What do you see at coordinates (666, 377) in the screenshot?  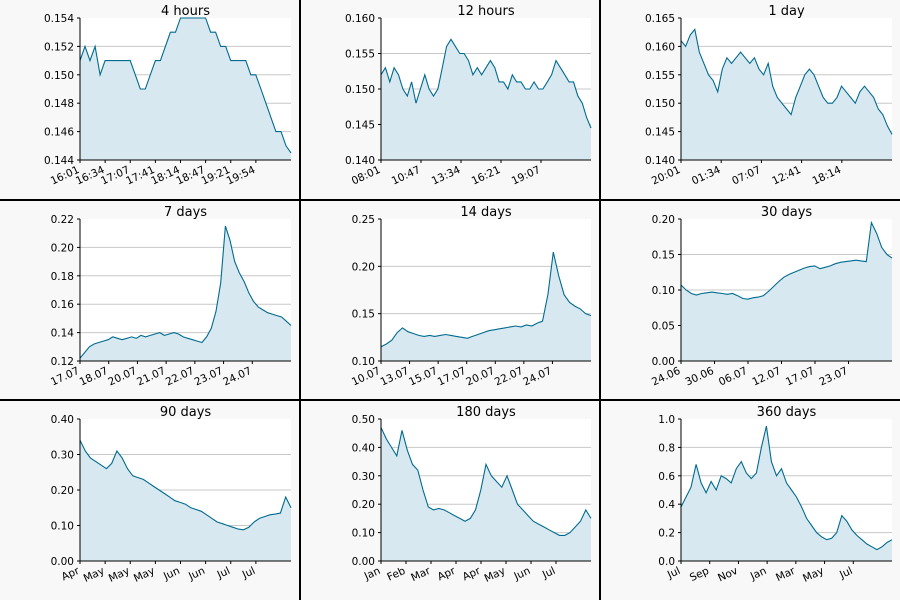 I see `x-tick-label: 24.06` at bounding box center [666, 377].